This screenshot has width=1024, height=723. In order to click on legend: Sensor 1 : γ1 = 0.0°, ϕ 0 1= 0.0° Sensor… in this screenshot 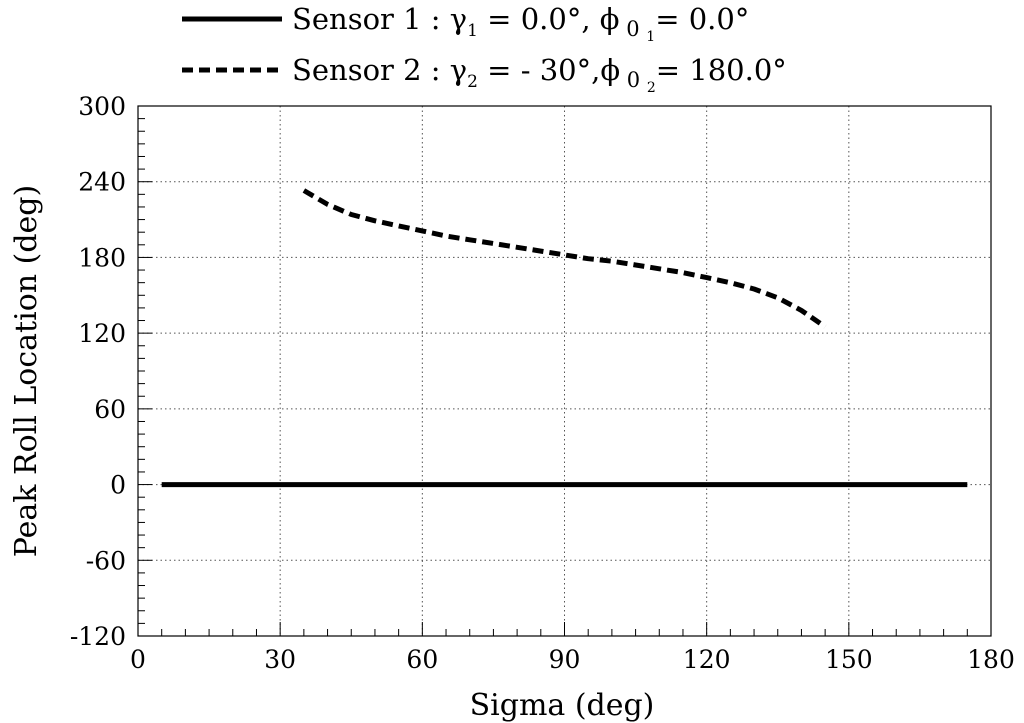, I will do `click(484, 49)`.